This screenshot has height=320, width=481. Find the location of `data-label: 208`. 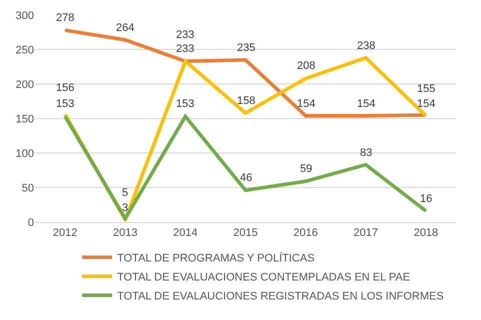

data-label: 208 is located at coordinates (306, 66).